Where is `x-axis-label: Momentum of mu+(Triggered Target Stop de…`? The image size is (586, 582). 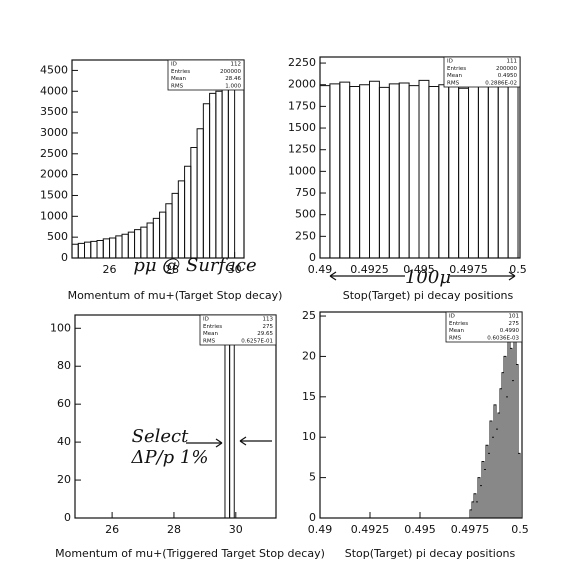 x-axis-label: Momentum of mu+(Triggered Target Stop de… is located at coordinates (190, 553).